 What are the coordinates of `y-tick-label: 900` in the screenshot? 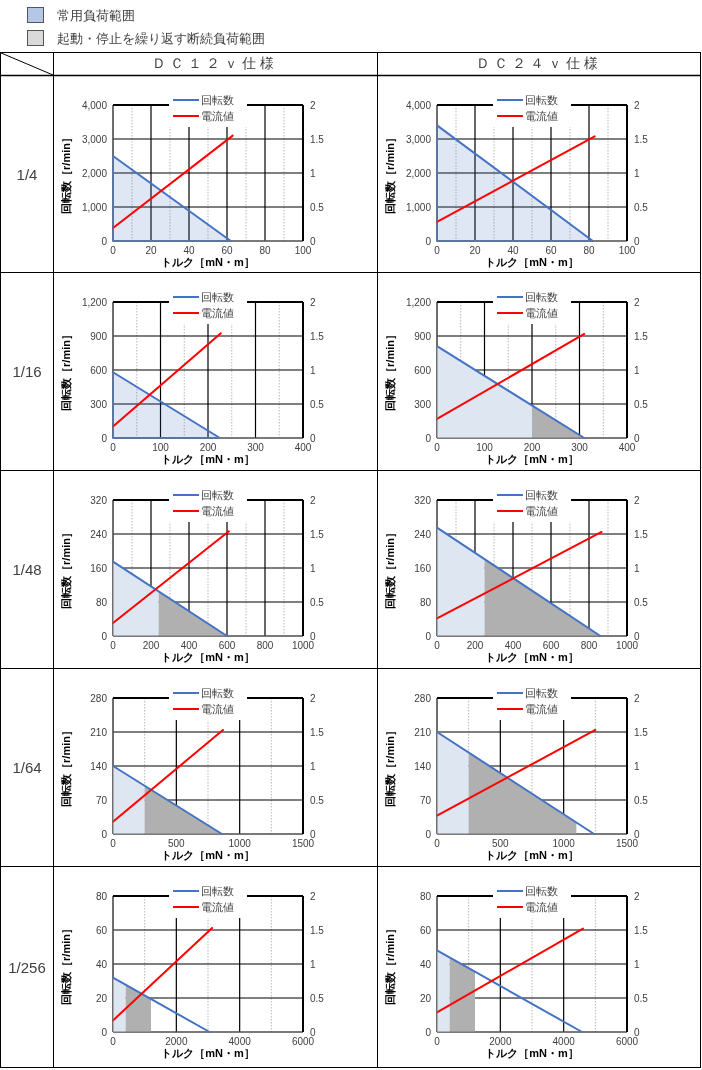 It's located at (99, 336).